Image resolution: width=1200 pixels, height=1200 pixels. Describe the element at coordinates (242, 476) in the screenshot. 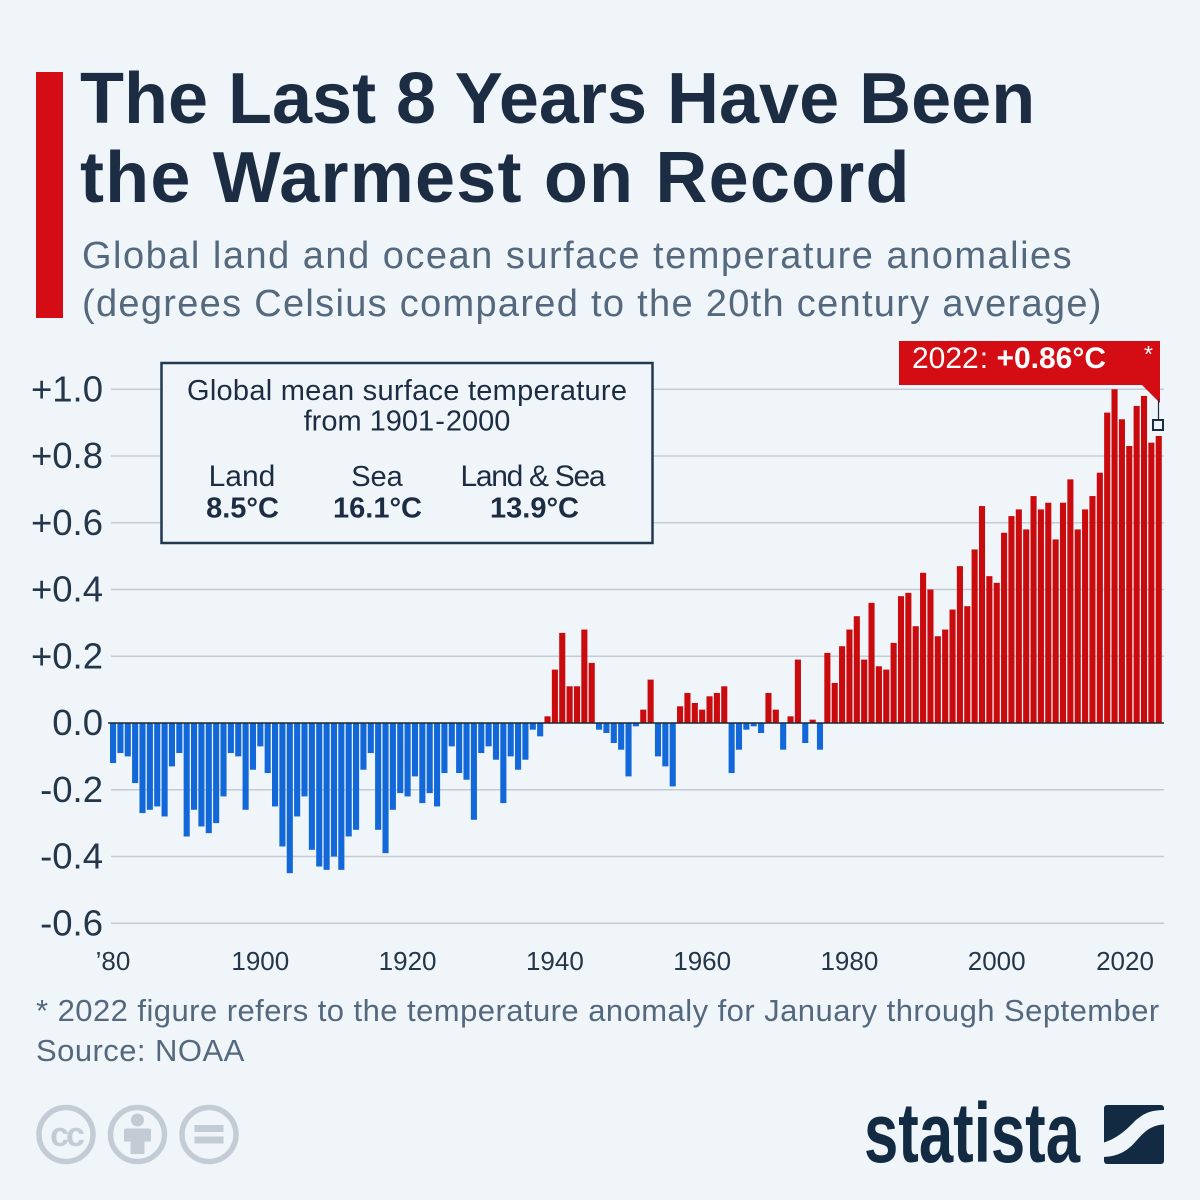

I see `svg-text: Land` at that location.